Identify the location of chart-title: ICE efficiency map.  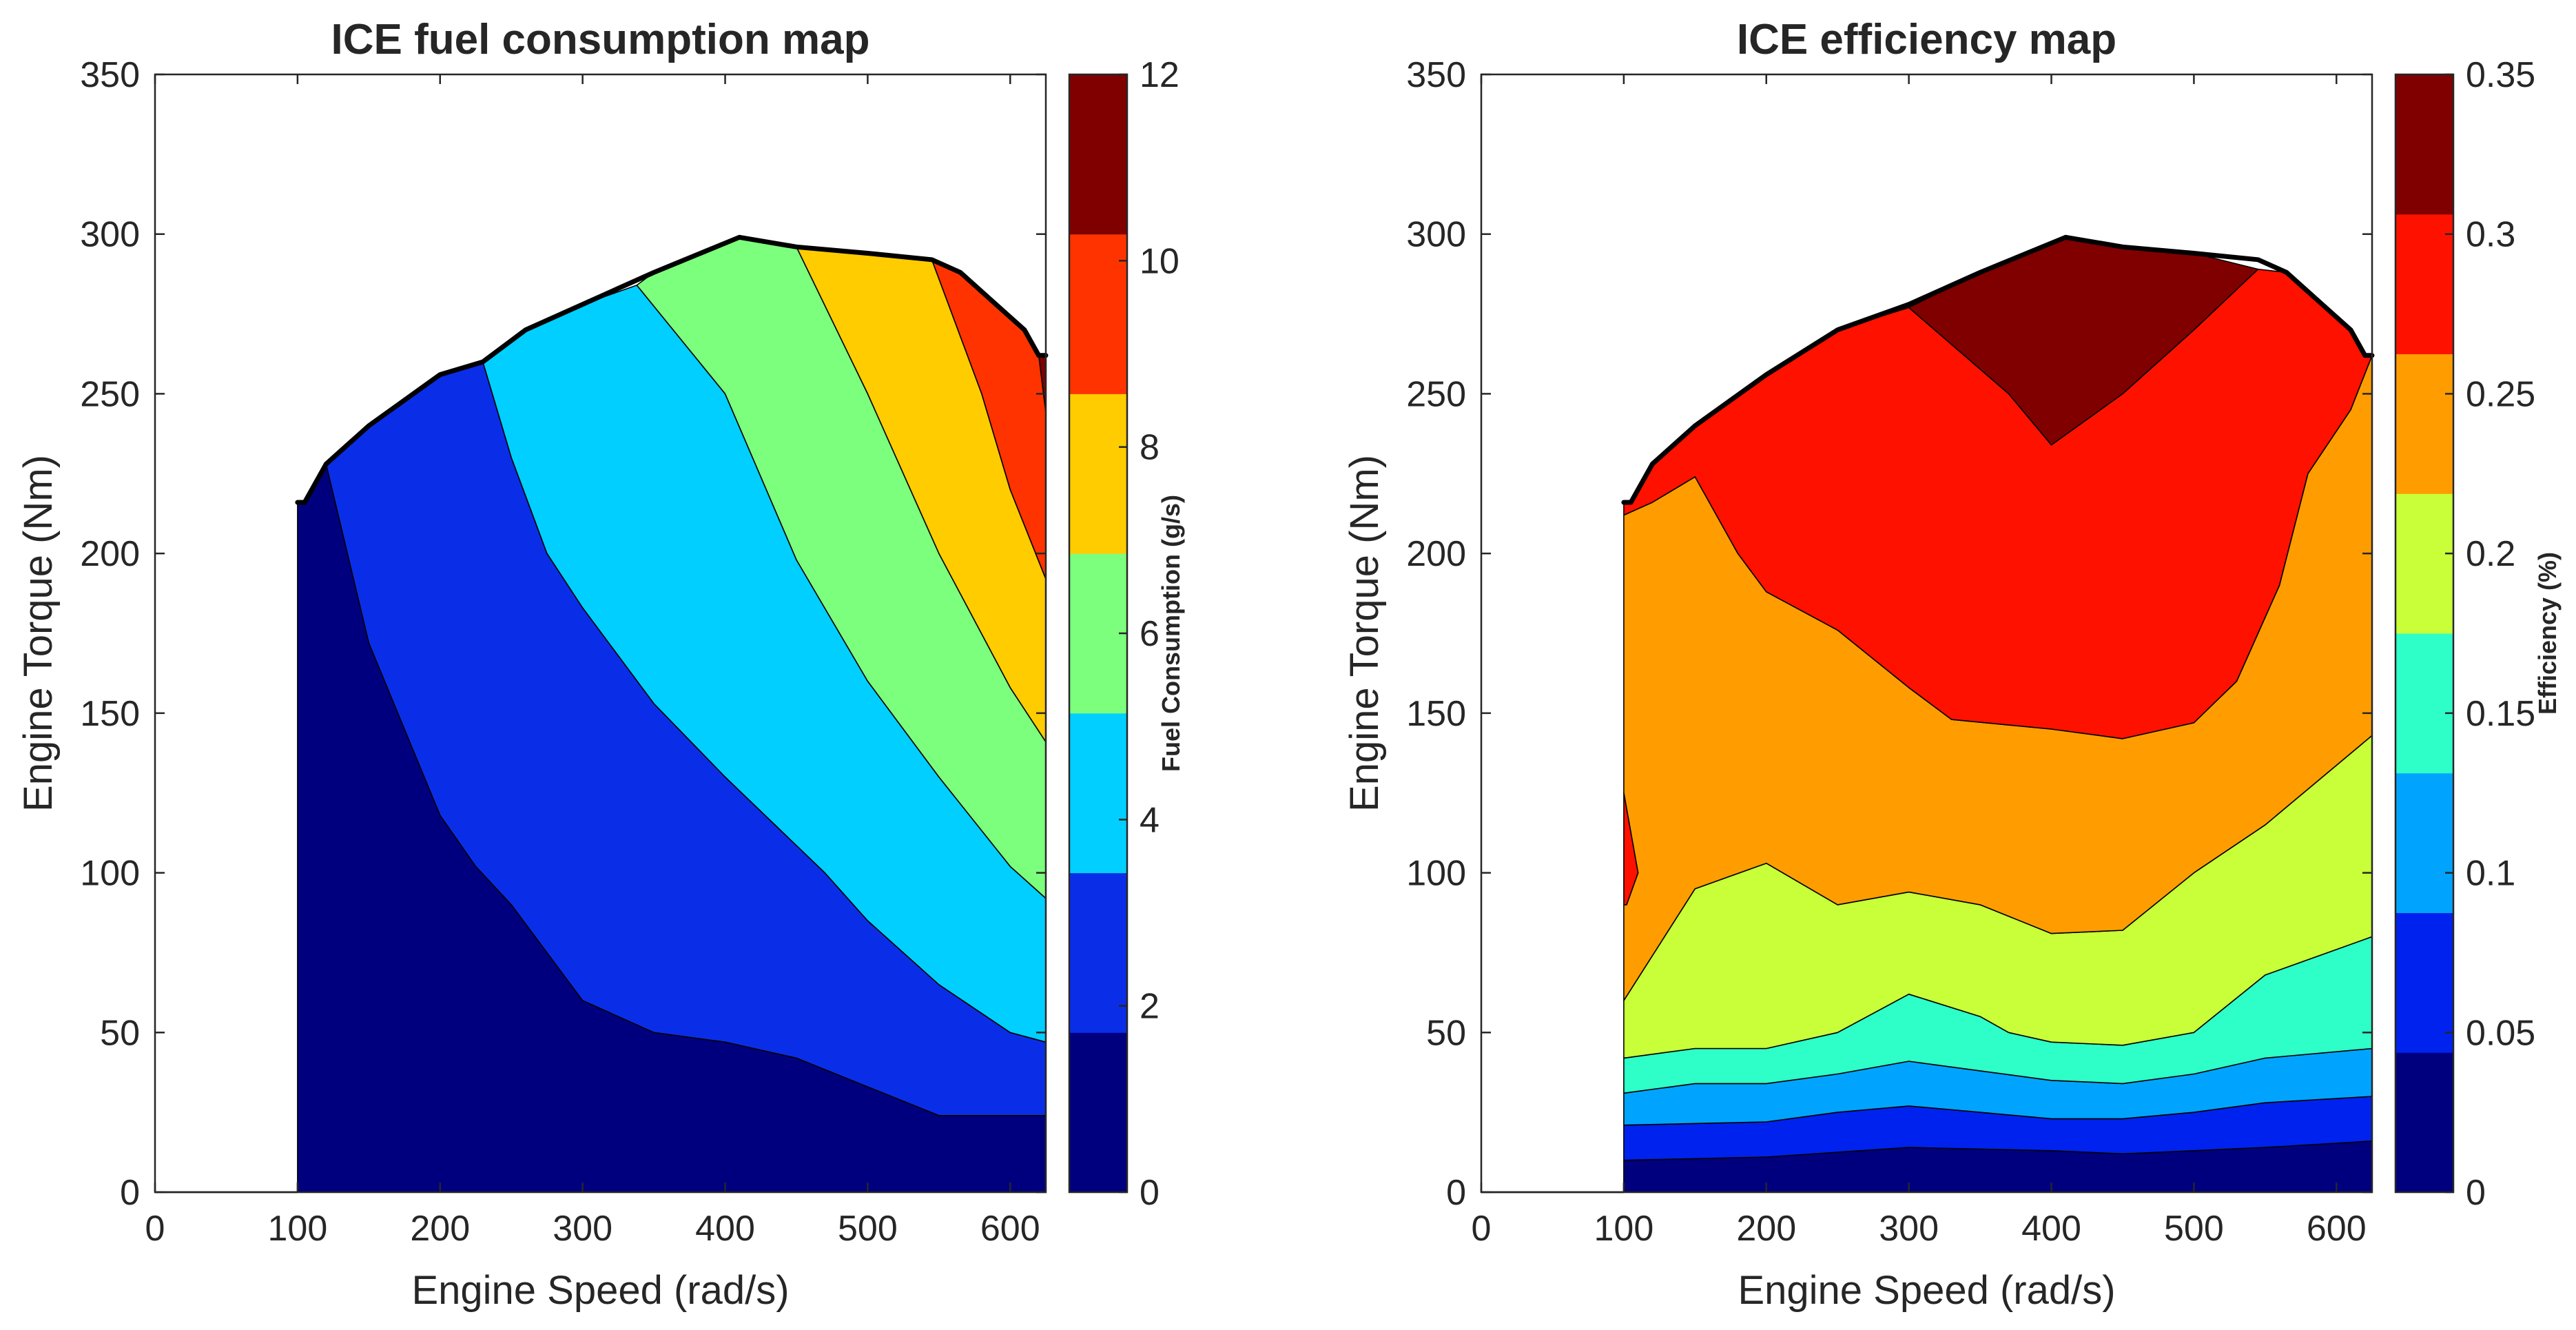
(1926, 39).